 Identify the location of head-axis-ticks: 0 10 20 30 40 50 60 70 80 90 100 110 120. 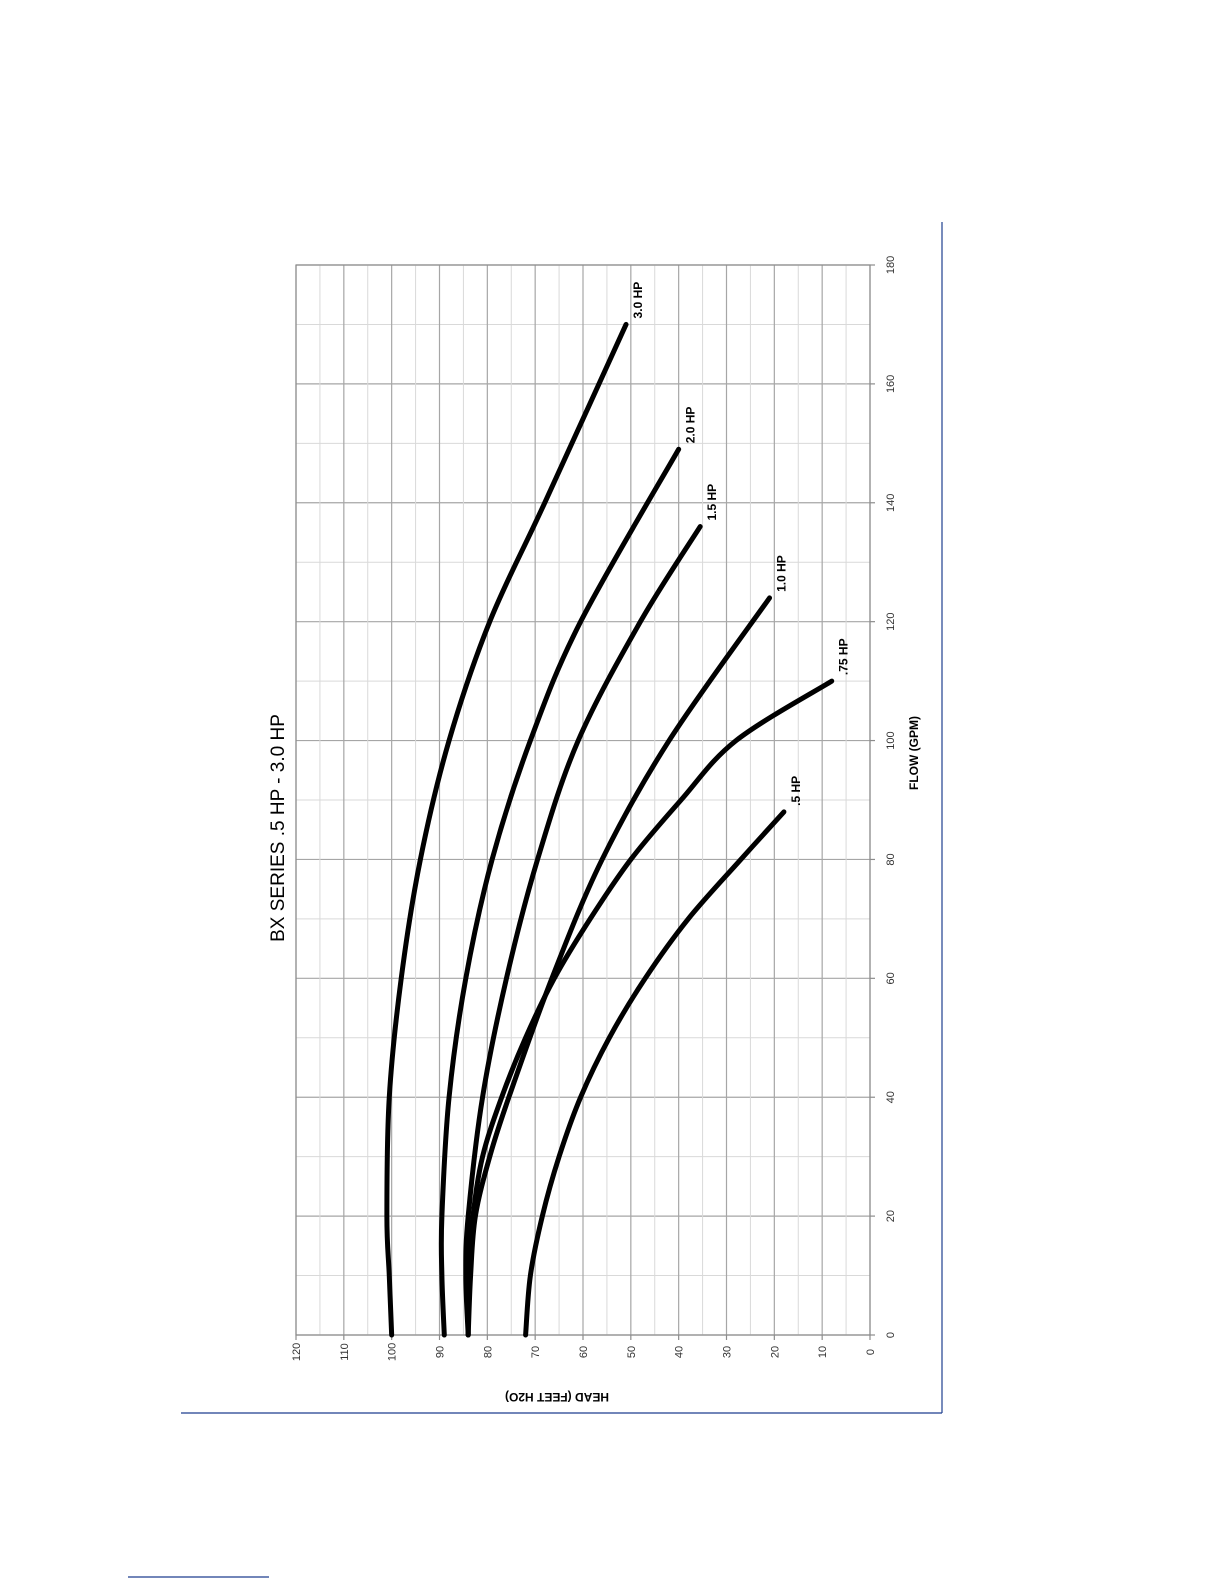
(584, 1348).